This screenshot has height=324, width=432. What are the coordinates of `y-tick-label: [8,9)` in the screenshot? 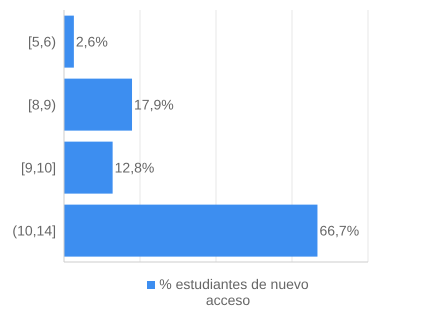 It's located at (42, 104).